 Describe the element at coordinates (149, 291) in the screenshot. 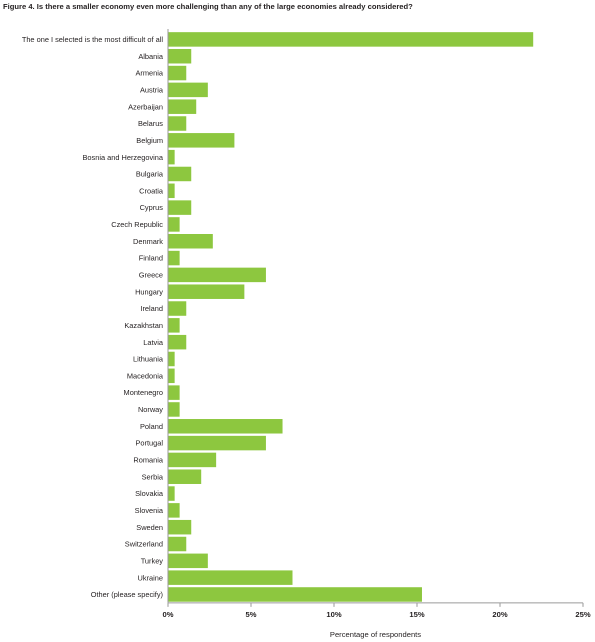

I see `category-label: Hungary` at that location.